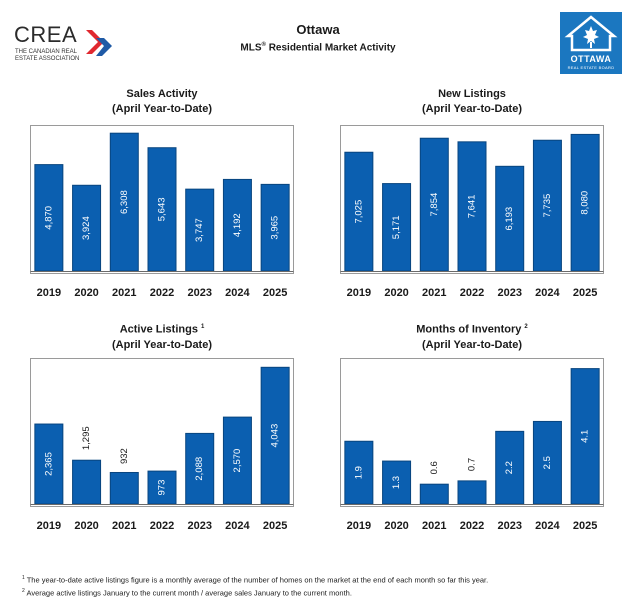 The height and width of the screenshot is (609, 636). Describe the element at coordinates (591, 59) in the screenshot. I see `board-name: OTTAWA` at that location.